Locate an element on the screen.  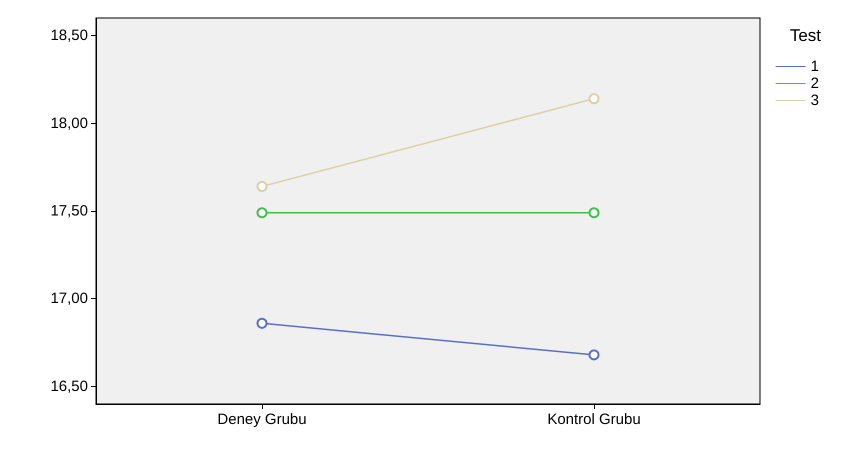
legend-label: 2 is located at coordinates (814, 83).